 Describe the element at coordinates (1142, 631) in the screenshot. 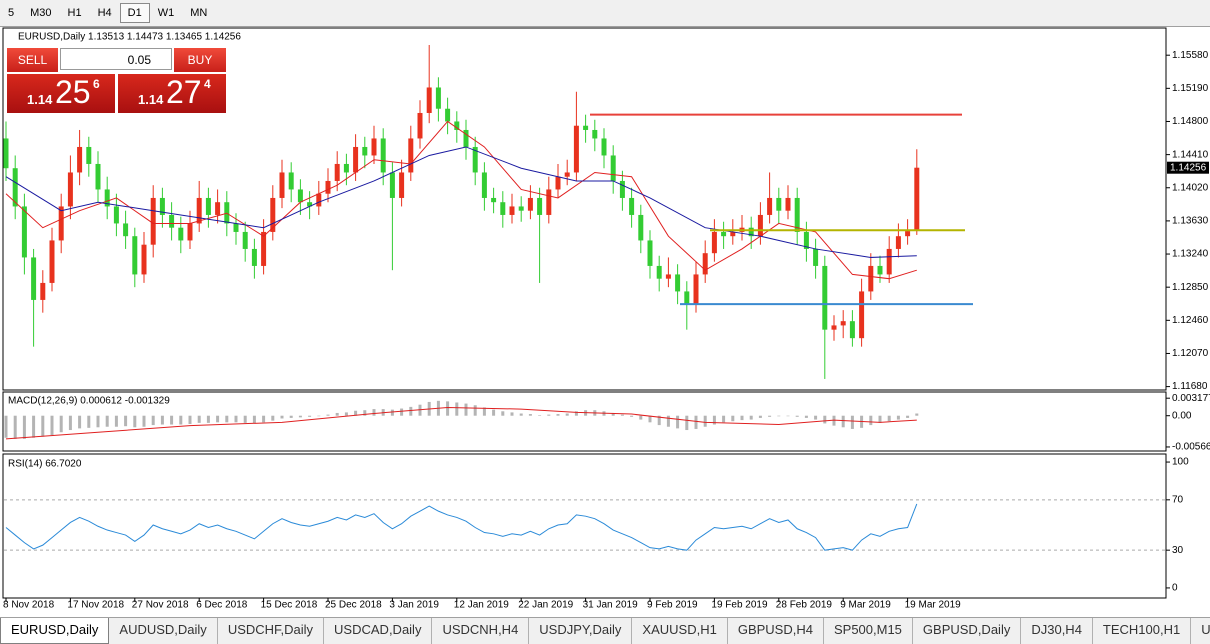

I see `chart-tab: TECH100,H1` at that location.